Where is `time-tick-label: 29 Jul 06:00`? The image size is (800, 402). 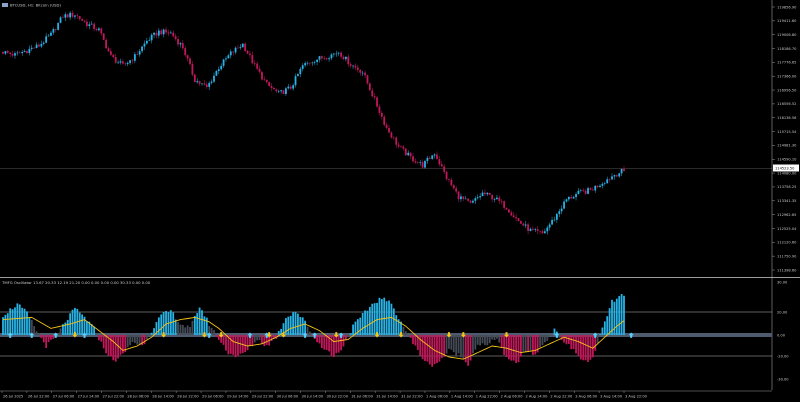 time-tick-label: 29 Jul 06:00 is located at coordinates (213, 397).